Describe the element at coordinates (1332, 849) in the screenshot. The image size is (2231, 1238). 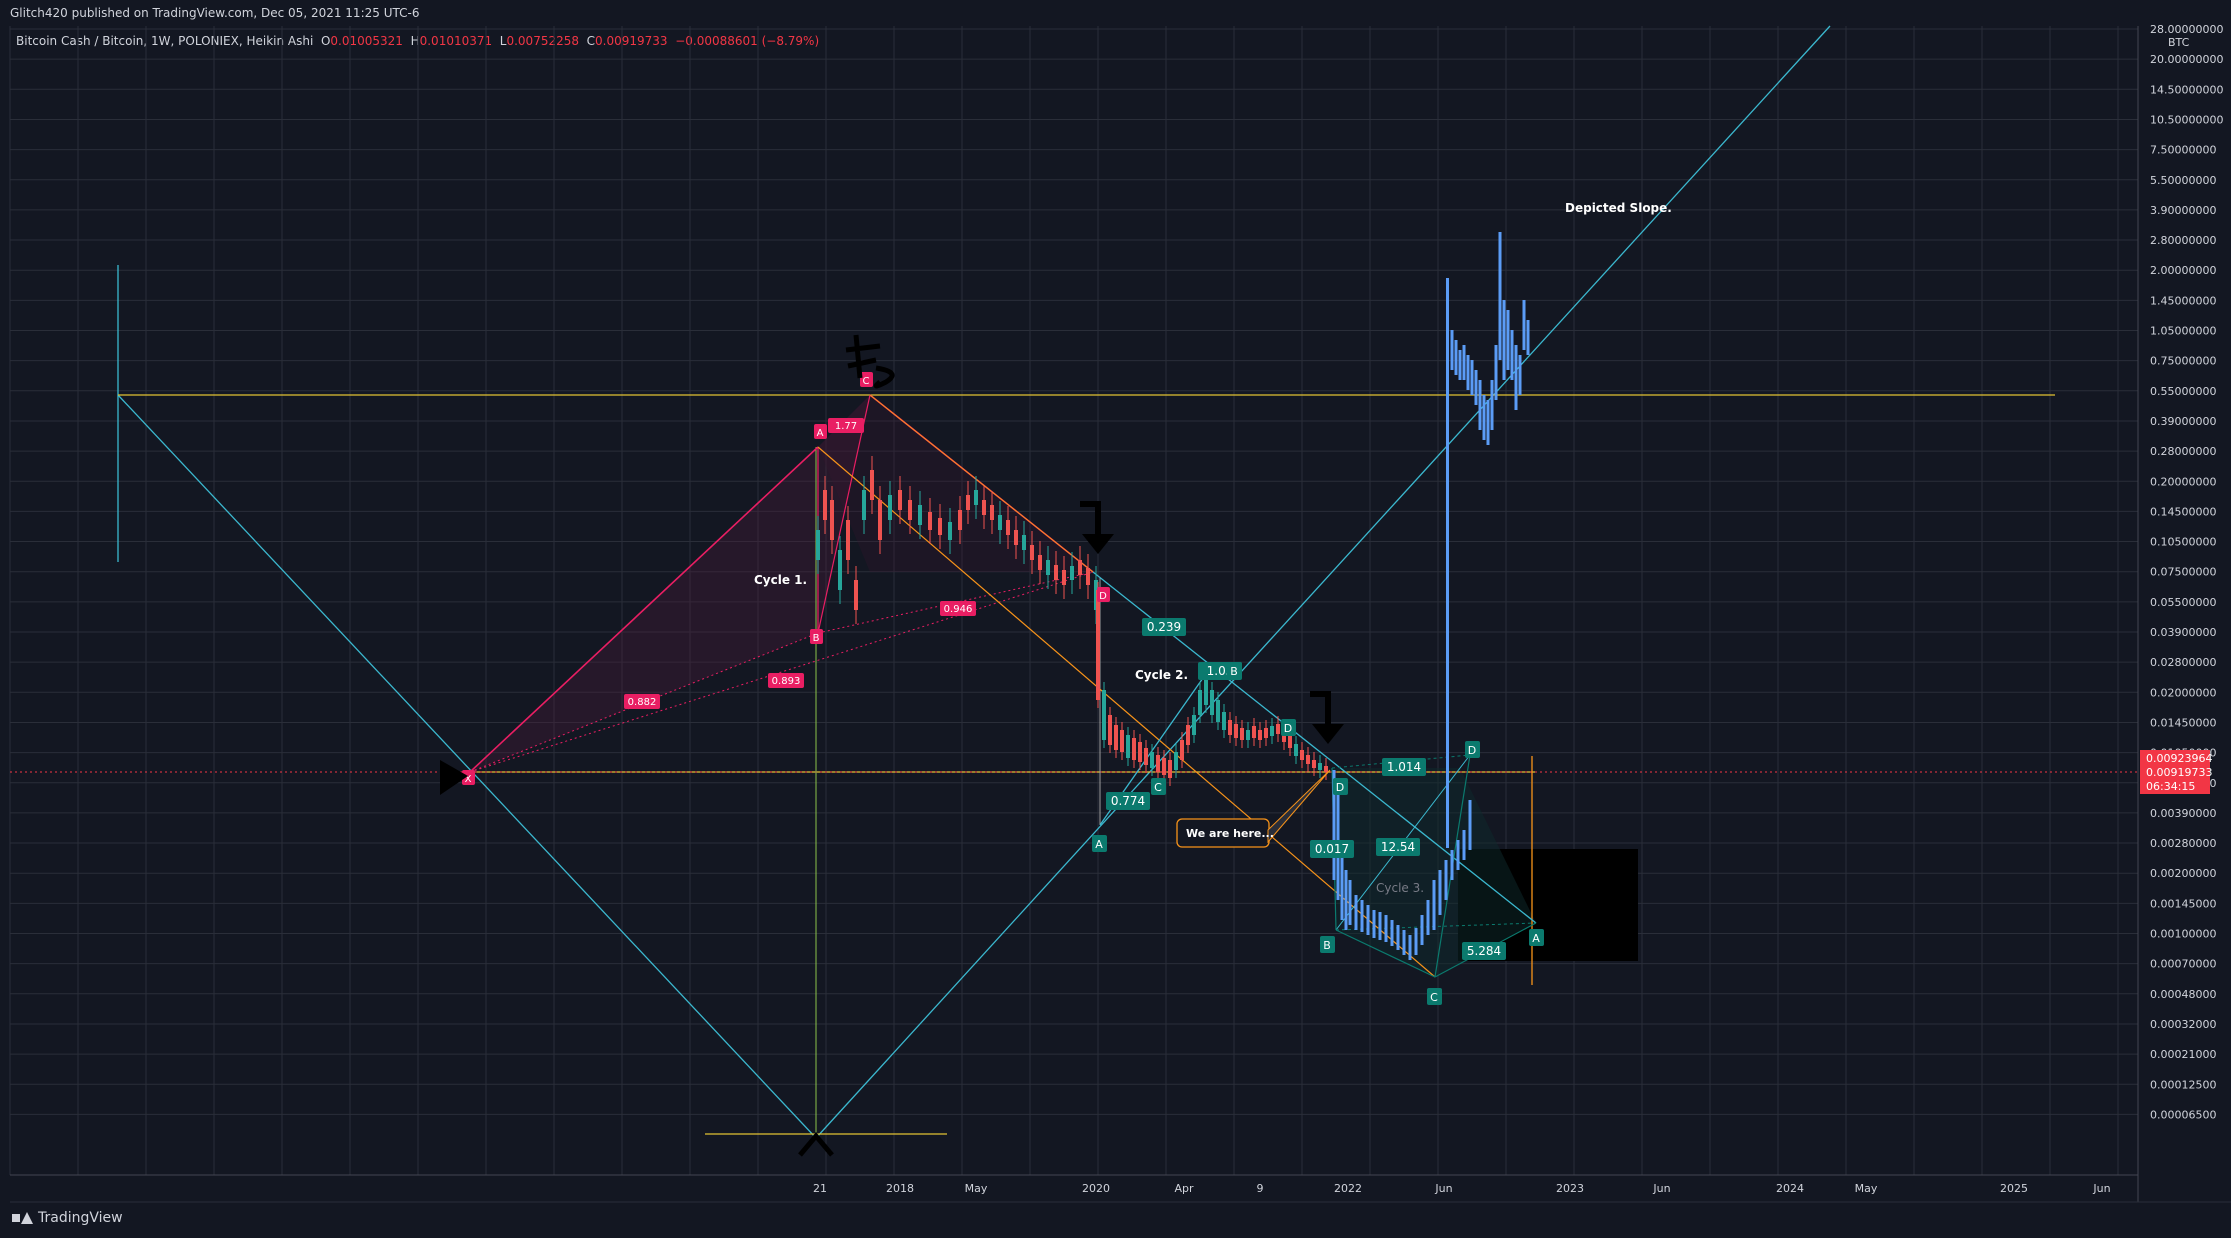
I see `harmonic-ratio-label: 0.017` at that location.